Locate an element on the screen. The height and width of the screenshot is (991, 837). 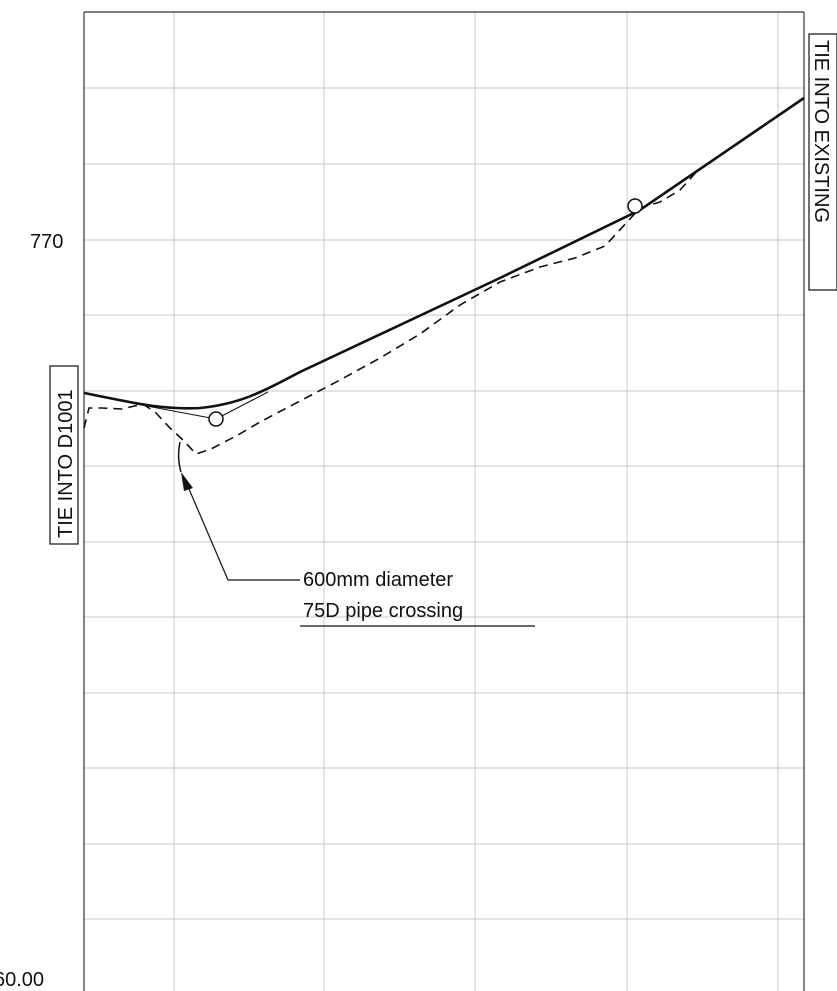
low-point-marker is located at coordinates (216, 419).